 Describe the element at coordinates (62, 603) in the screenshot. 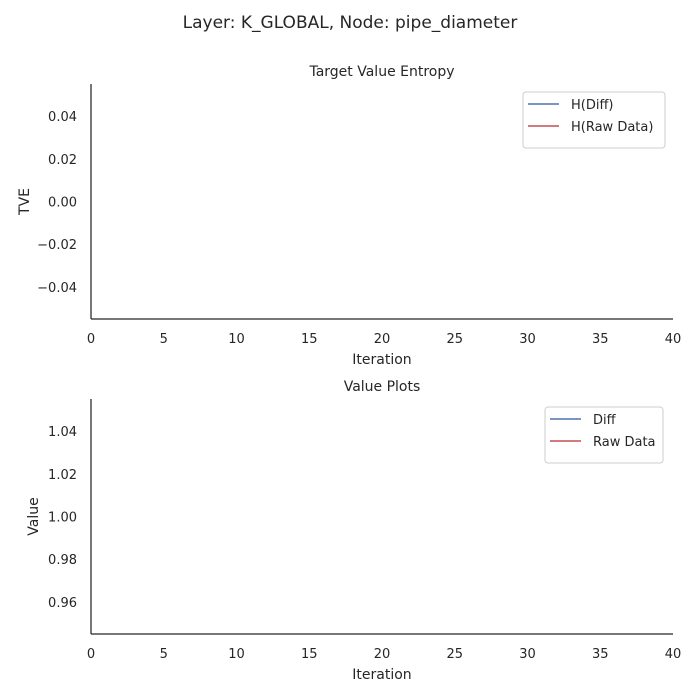

I see `y-tick-label: 0.96` at that location.